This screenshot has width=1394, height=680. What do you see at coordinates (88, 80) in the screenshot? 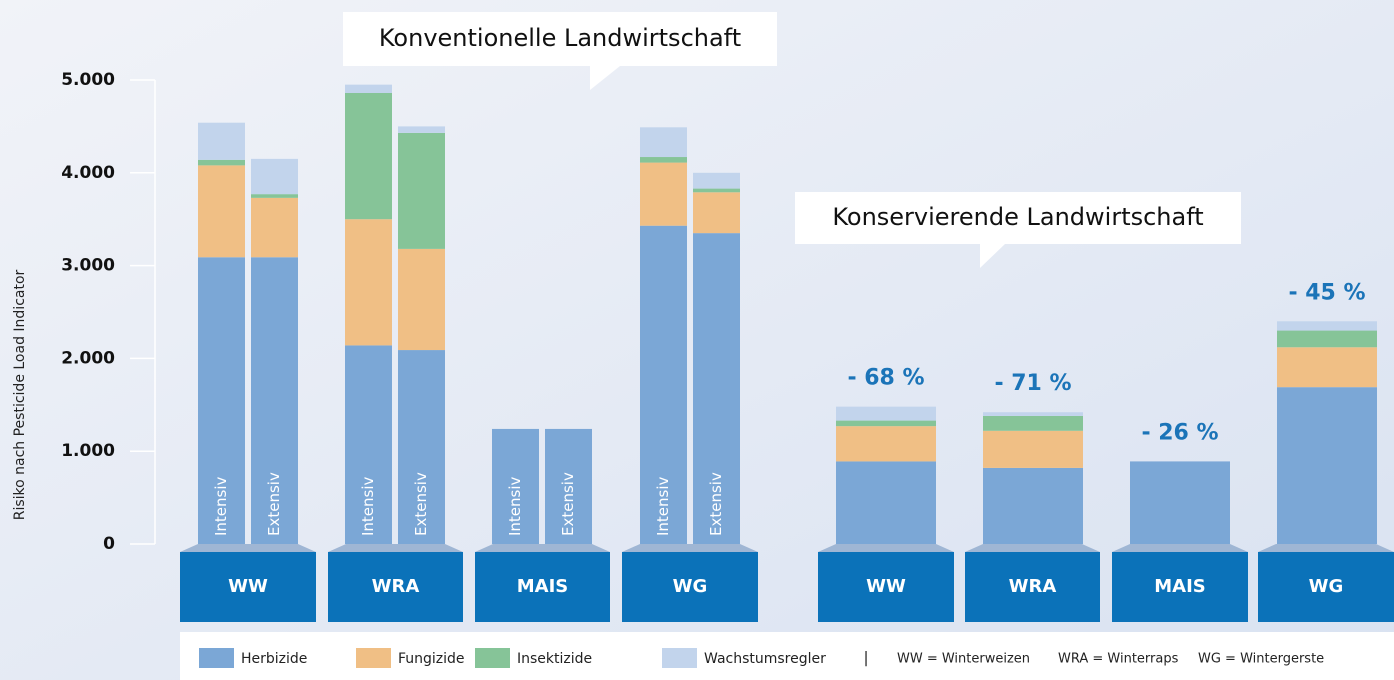
I see `y-tick-label: 5.000` at bounding box center [88, 80].